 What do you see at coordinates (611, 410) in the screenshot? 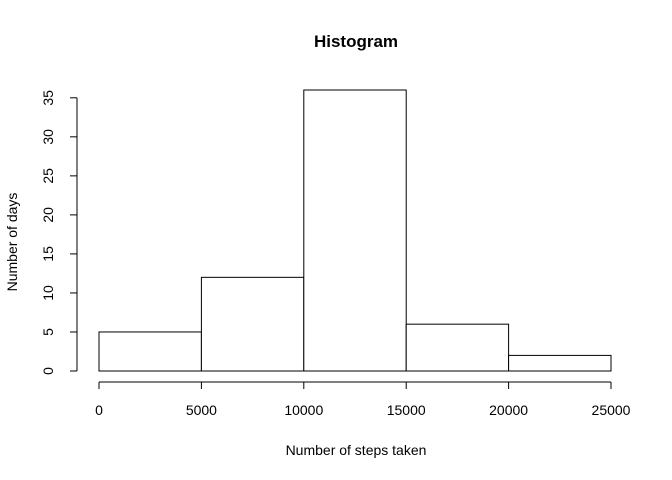
I see `x-tick-label: 25000` at bounding box center [611, 410].